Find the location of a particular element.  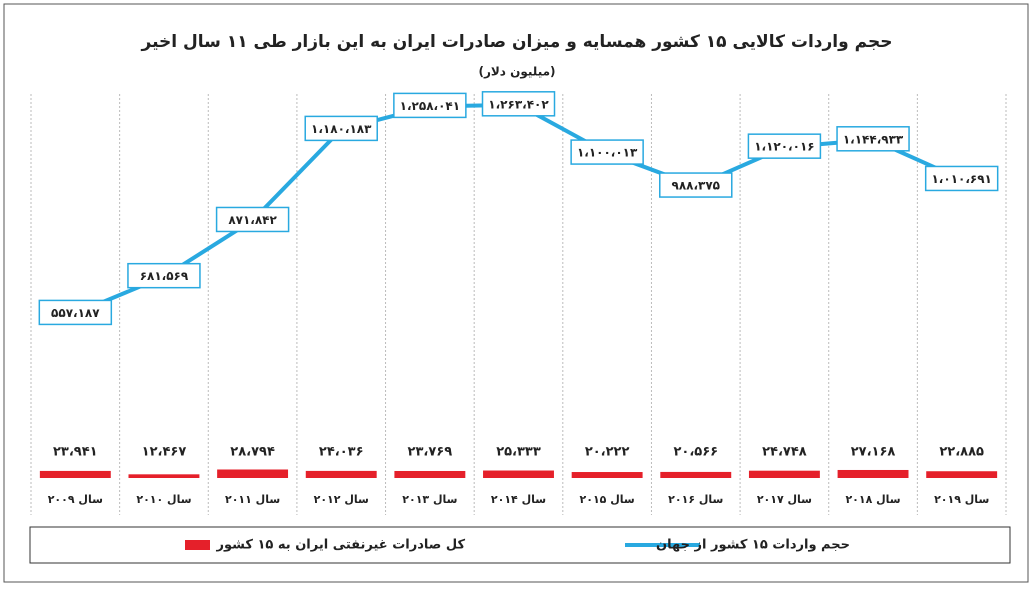

line-value-label: ۱،۲۶۳،۴۰۲ is located at coordinates (518, 104).